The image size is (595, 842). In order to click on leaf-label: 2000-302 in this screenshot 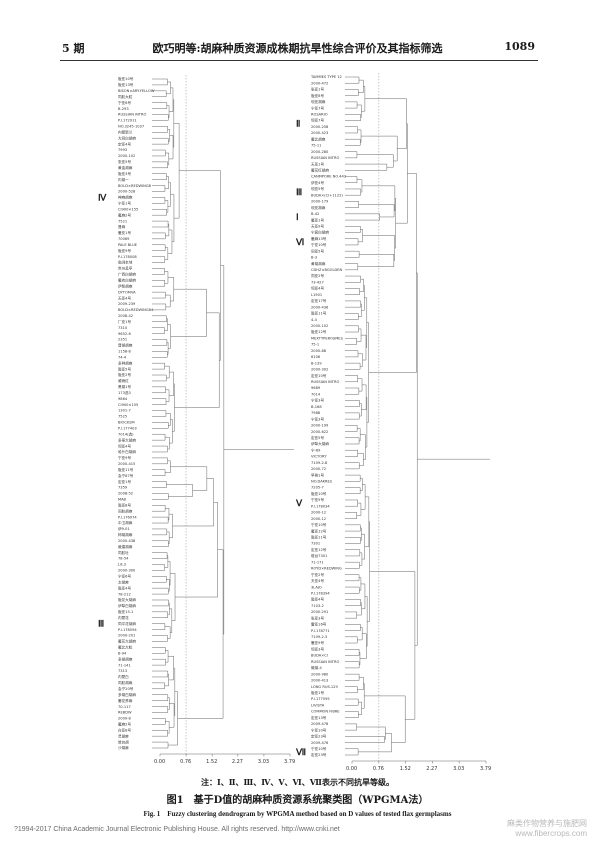, I will do `click(319, 370)`.